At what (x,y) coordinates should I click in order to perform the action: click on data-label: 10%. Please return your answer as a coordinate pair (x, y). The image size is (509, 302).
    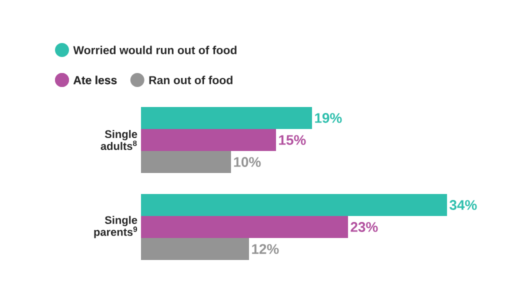
    Looking at the image, I should click on (247, 162).